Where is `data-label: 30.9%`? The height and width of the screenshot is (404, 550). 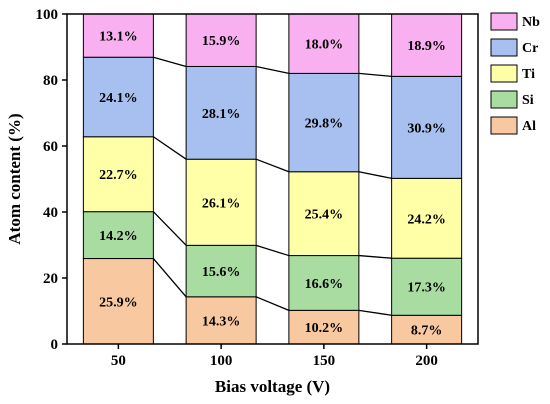
data-label: 30.9% is located at coordinates (426, 128).